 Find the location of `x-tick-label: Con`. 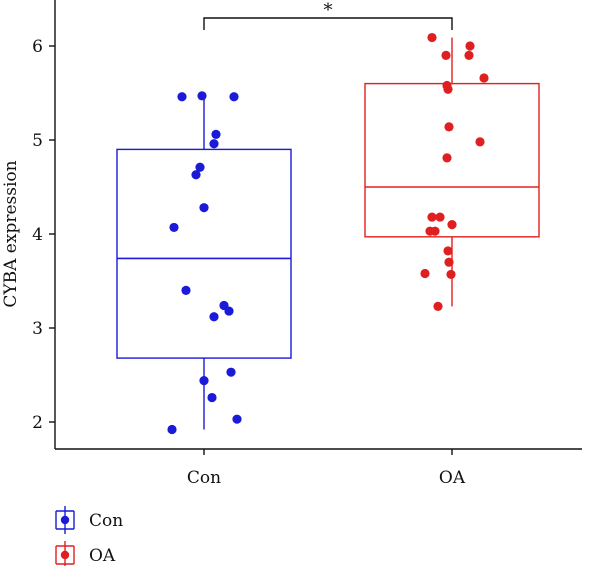

x-tick-label: Con is located at coordinates (204, 478).